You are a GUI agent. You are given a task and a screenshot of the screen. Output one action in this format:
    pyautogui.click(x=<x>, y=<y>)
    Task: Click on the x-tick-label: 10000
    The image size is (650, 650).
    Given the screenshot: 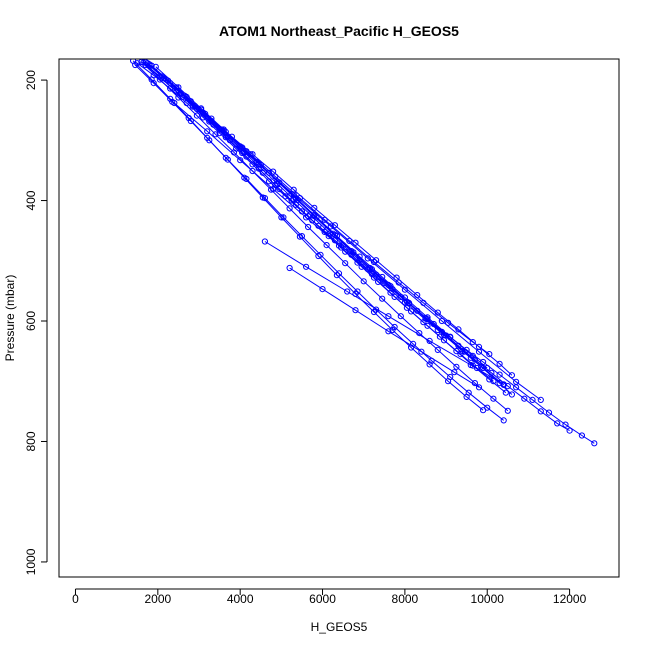 What is the action you would take?
    pyautogui.click(x=488, y=599)
    